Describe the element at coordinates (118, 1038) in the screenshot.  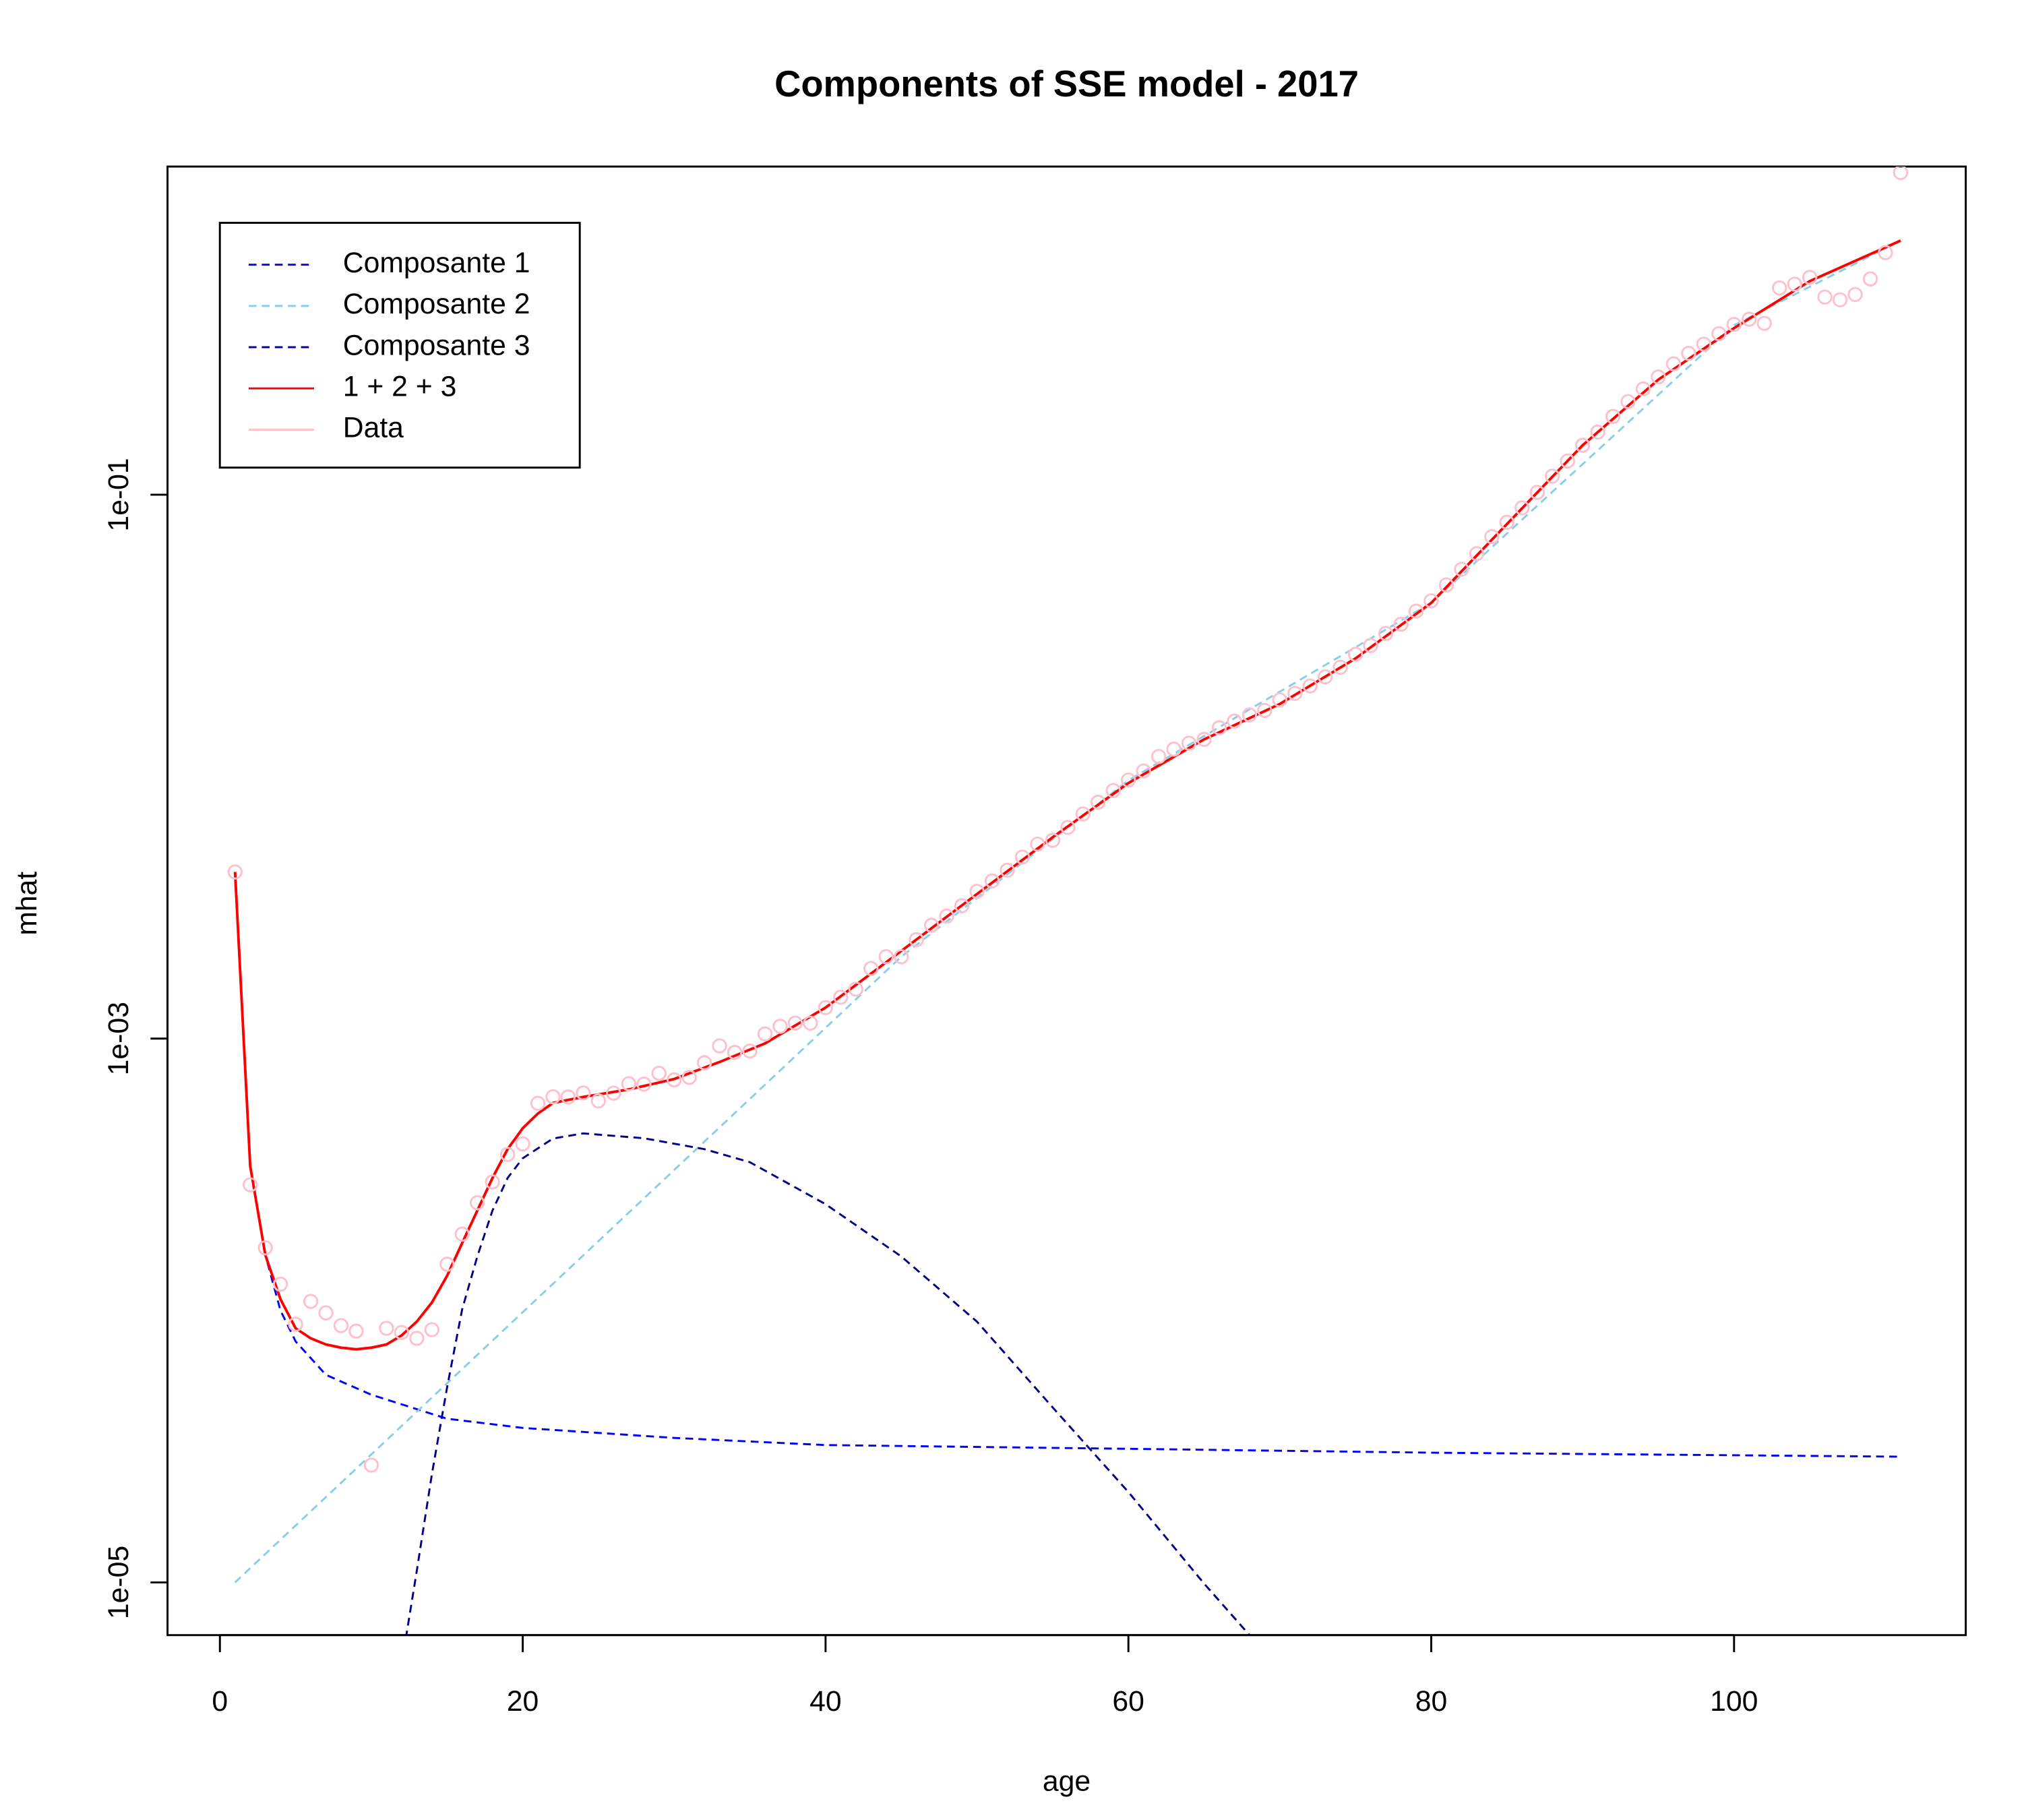
I see `y-tick-label: 1e-03` at that location.